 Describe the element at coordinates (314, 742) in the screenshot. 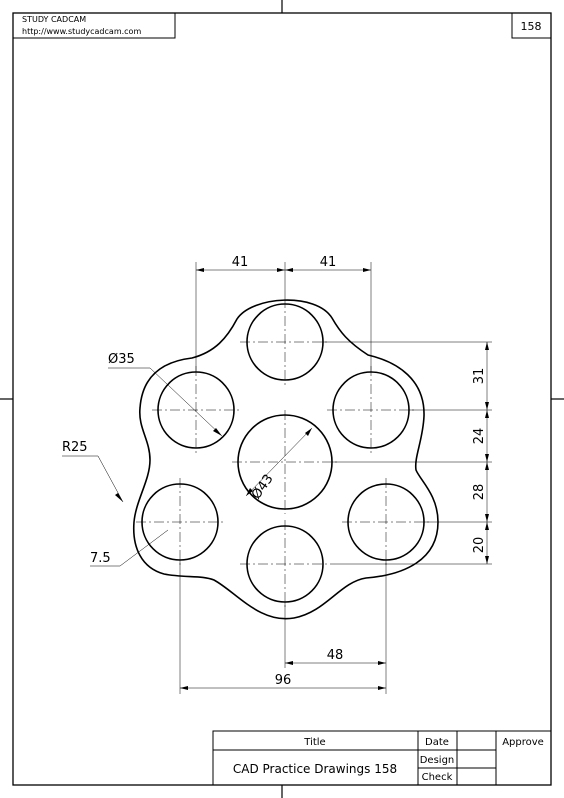

I see `title-label: Title` at that location.